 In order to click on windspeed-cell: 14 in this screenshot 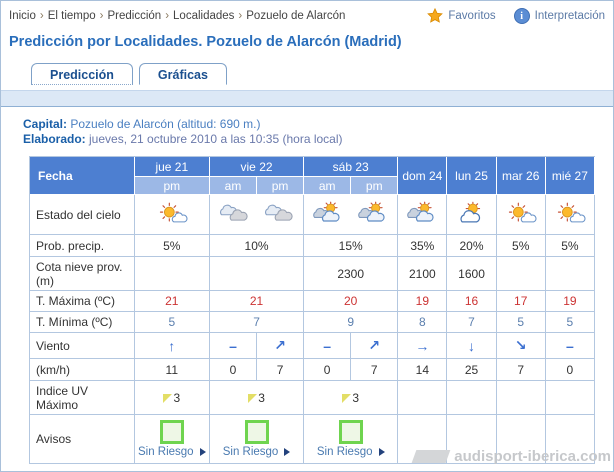, I will do `click(423, 370)`.